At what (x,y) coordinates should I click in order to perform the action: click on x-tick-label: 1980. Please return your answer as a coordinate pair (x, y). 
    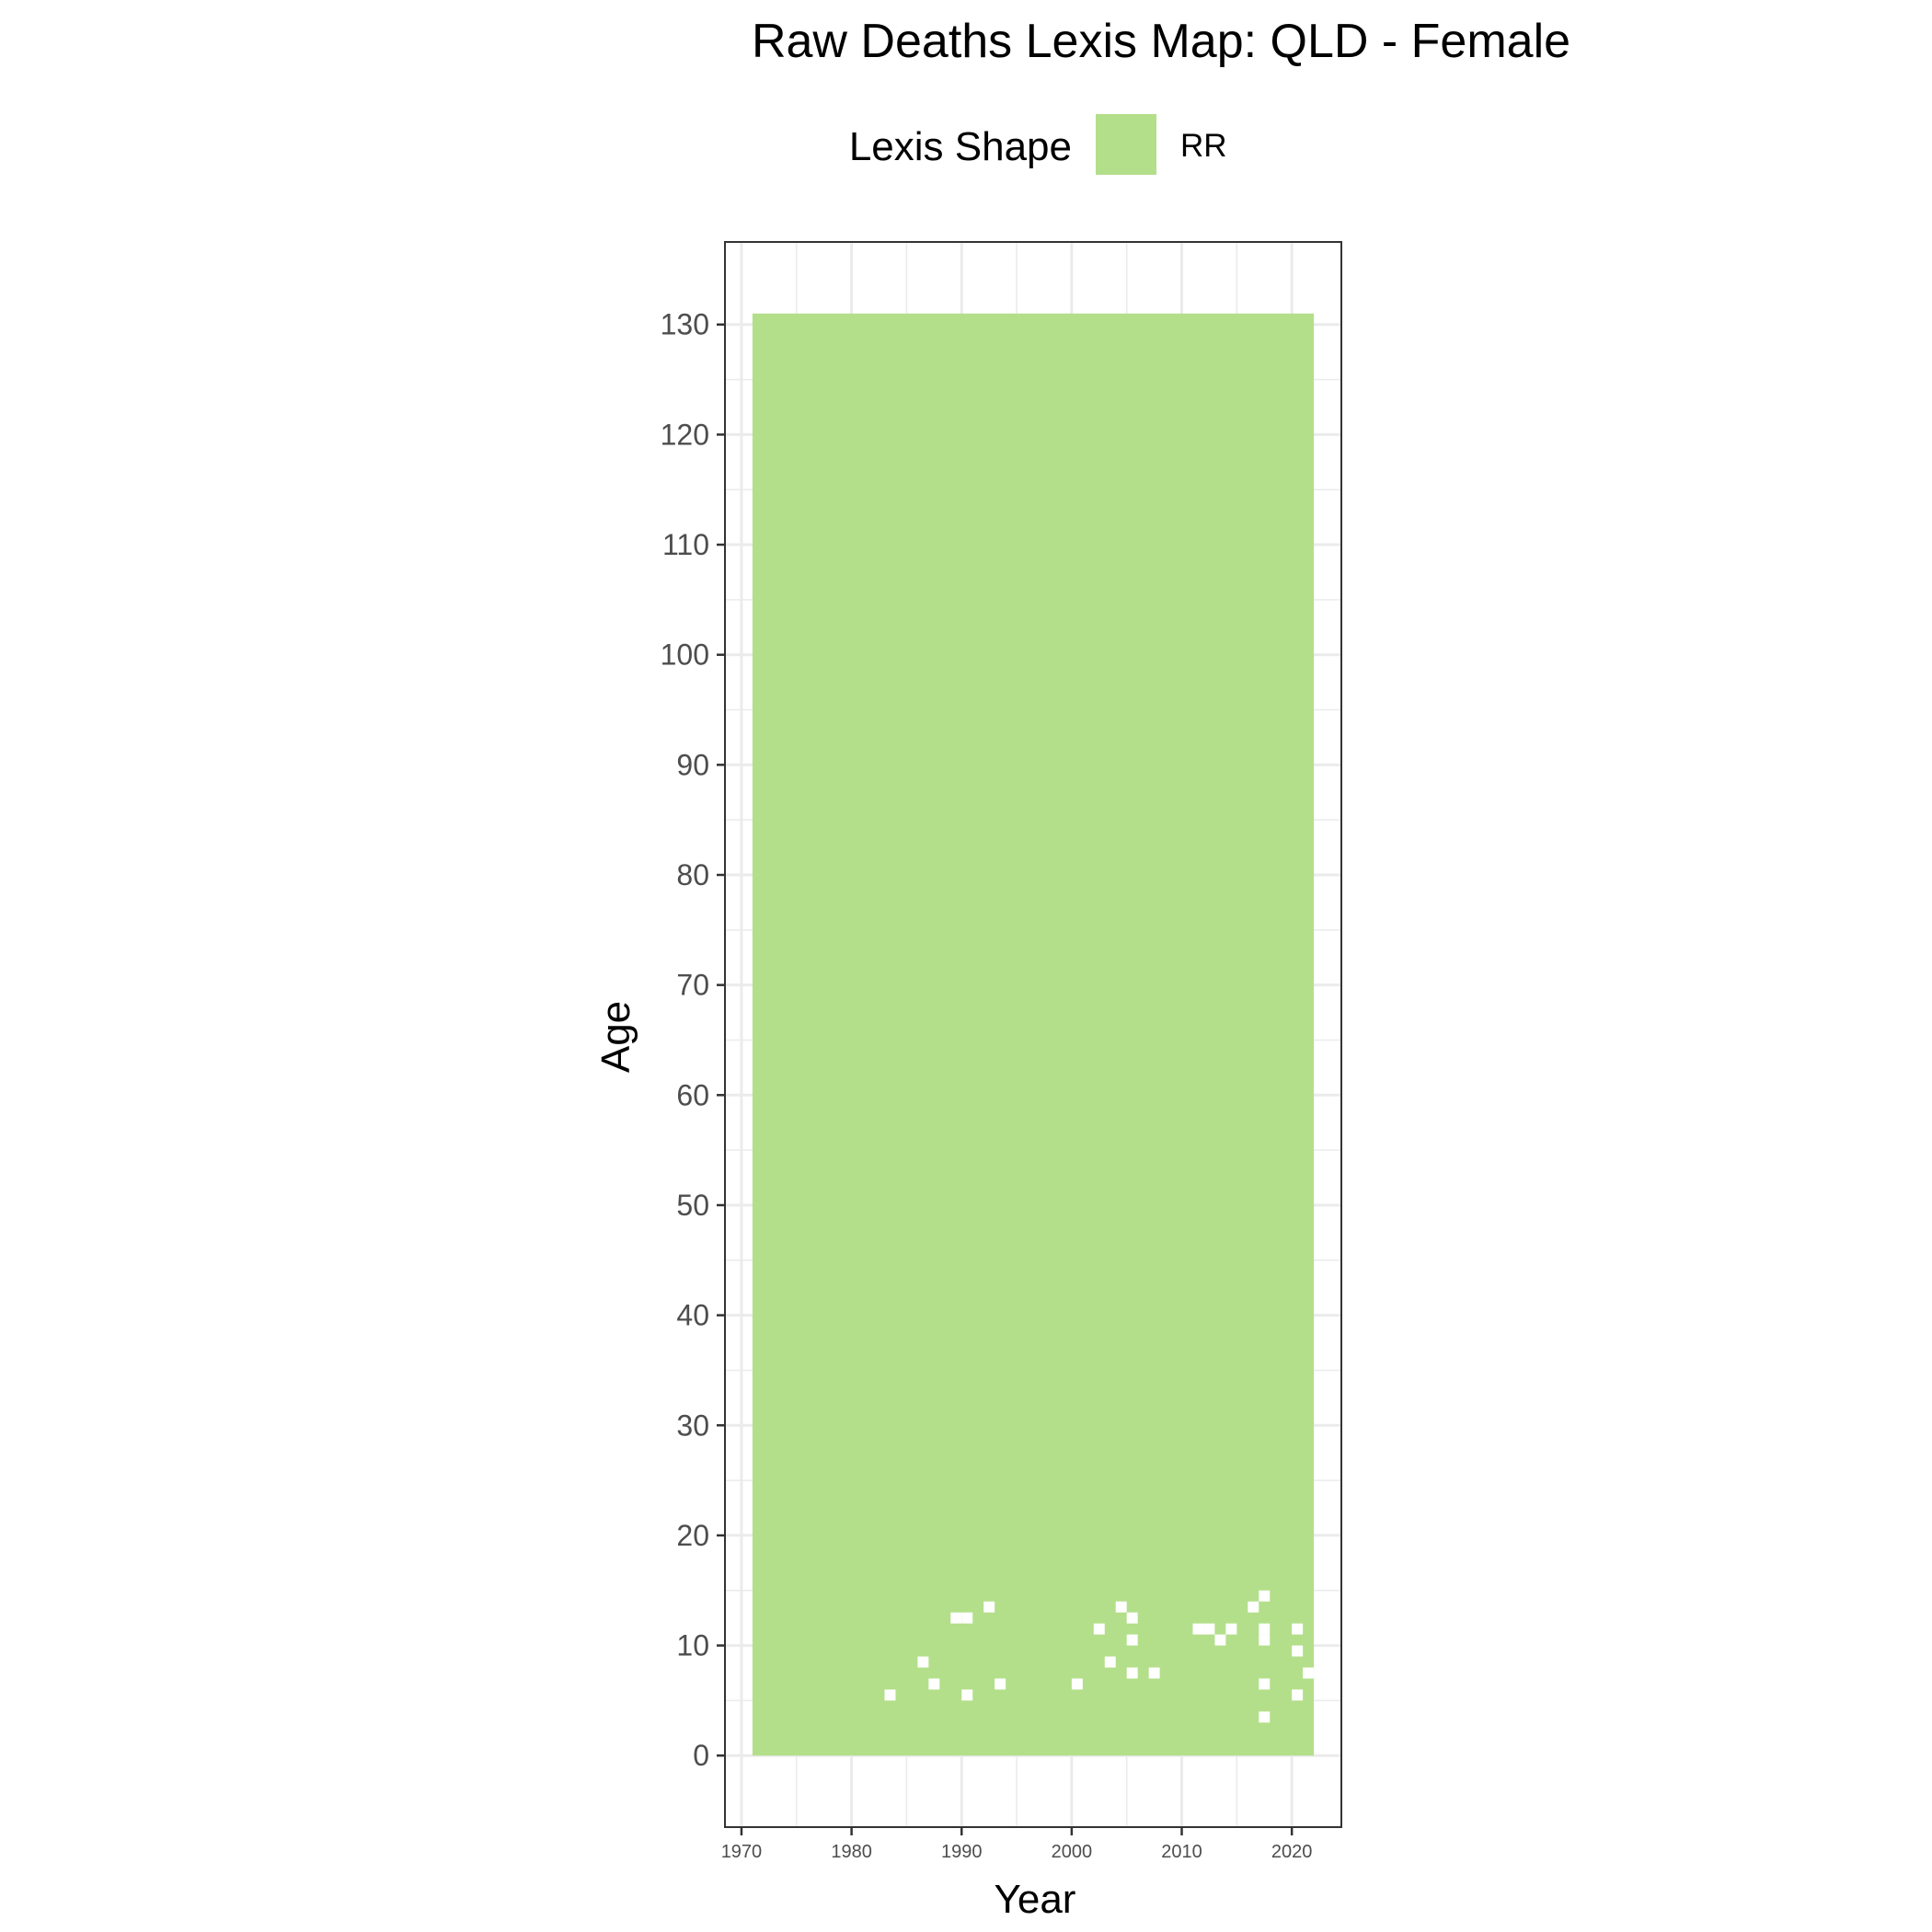
    Looking at the image, I should click on (851, 1852).